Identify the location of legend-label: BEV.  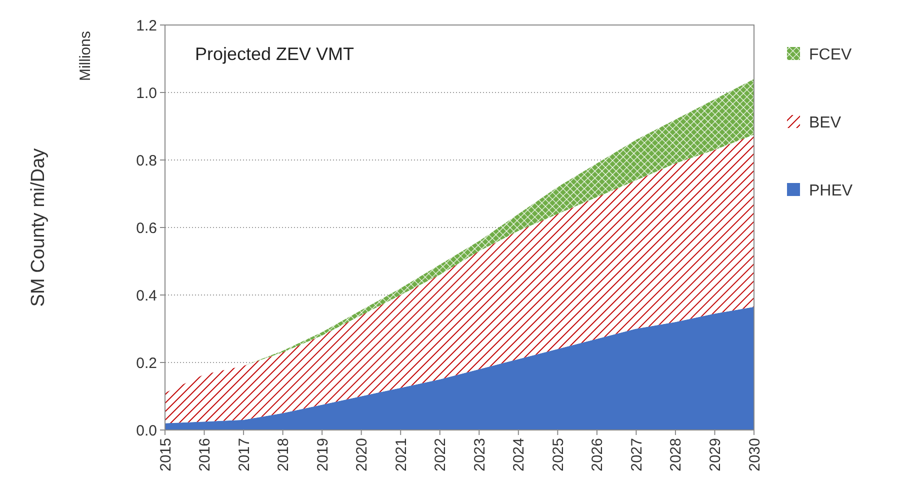
(825, 123).